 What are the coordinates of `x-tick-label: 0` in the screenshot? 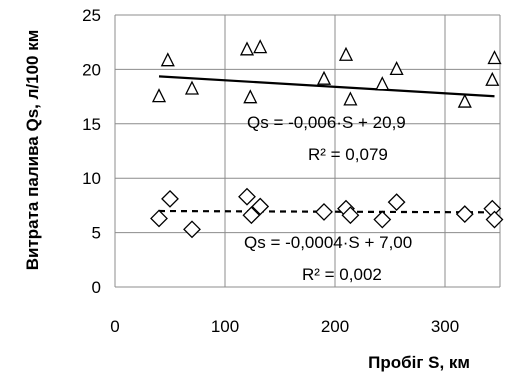 It's located at (114, 326).